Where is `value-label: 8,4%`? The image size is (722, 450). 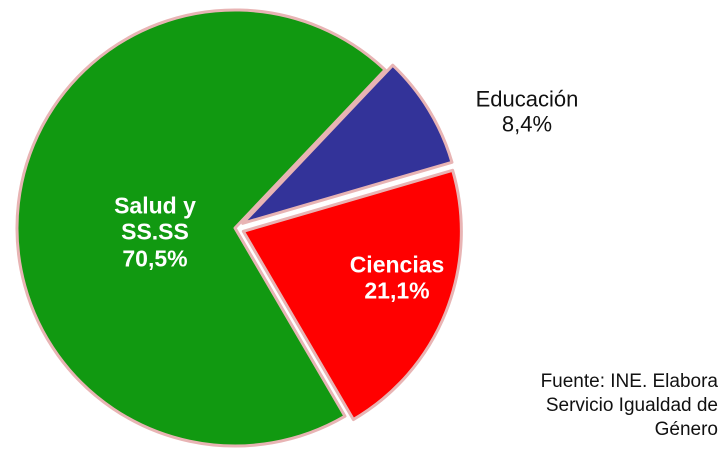 value-label: 8,4% is located at coordinates (527, 124).